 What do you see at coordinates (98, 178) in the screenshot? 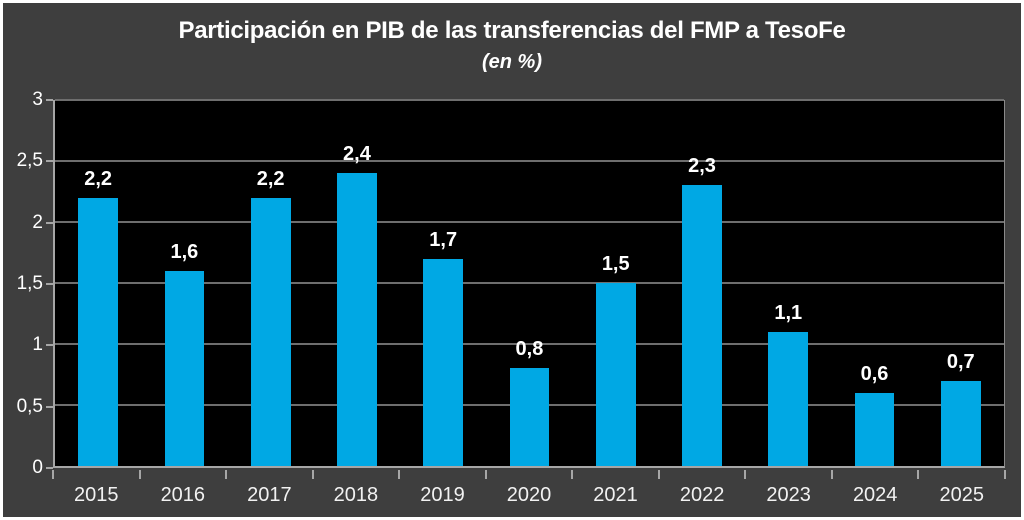
I see `data-label-2015: 2,2` at bounding box center [98, 178].